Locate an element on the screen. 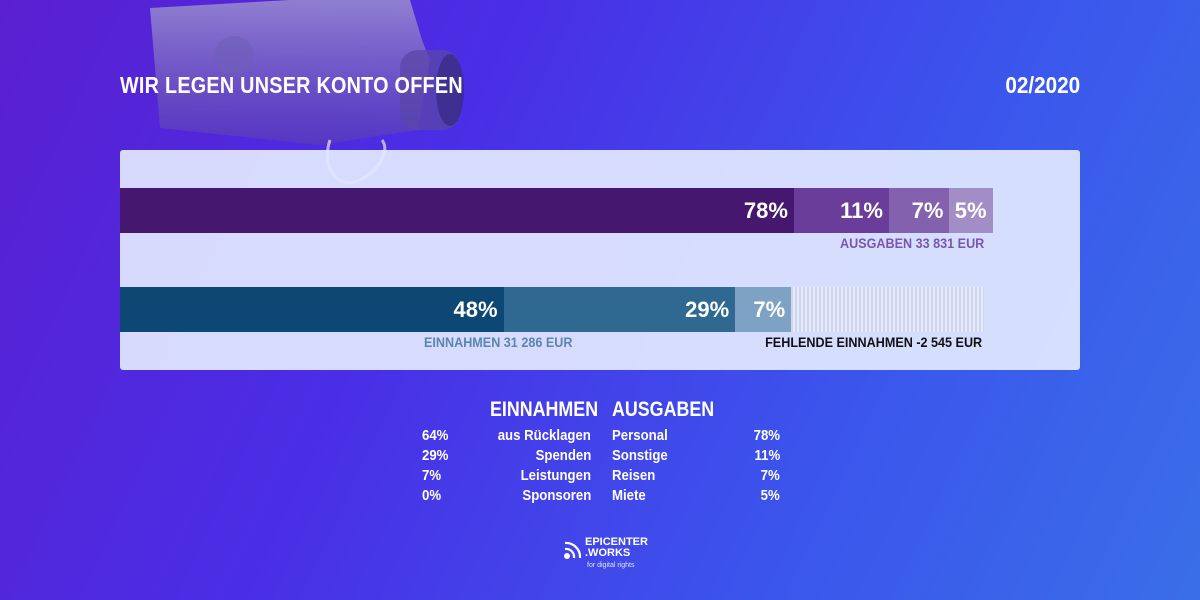 The width and height of the screenshot is (1200, 600). logo-line2: .WORKS is located at coordinates (608, 553).